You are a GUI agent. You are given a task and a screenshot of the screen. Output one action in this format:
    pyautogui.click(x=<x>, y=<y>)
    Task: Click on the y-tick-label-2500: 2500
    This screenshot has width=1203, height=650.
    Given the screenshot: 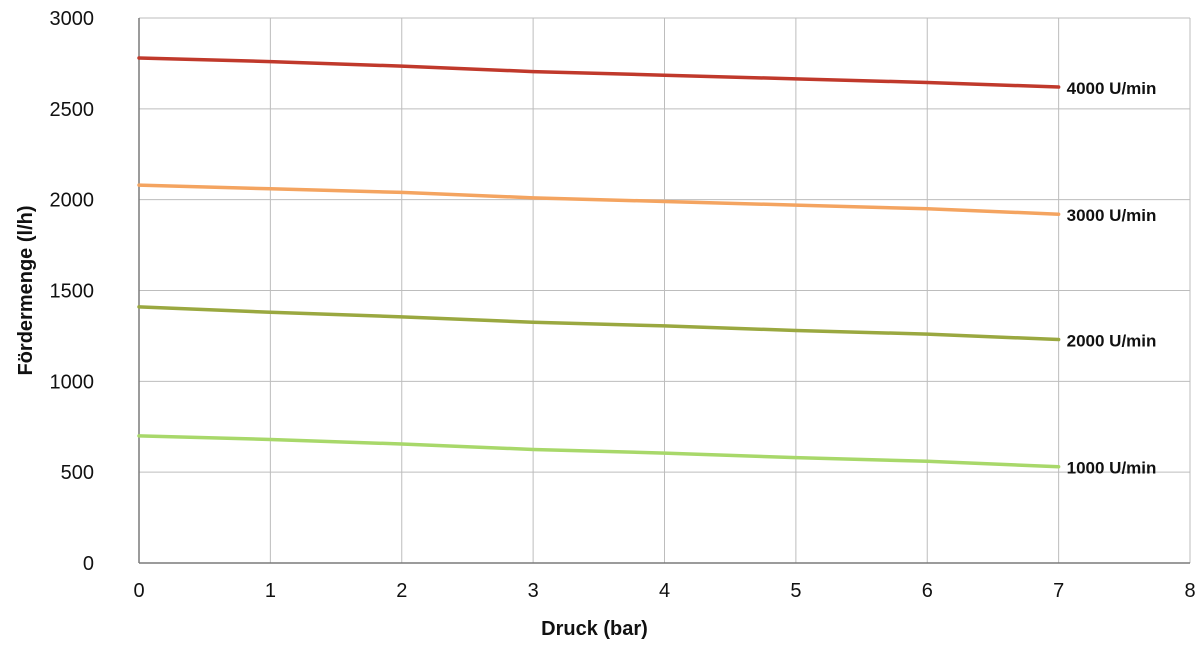 What is the action you would take?
    pyautogui.click(x=72, y=110)
    